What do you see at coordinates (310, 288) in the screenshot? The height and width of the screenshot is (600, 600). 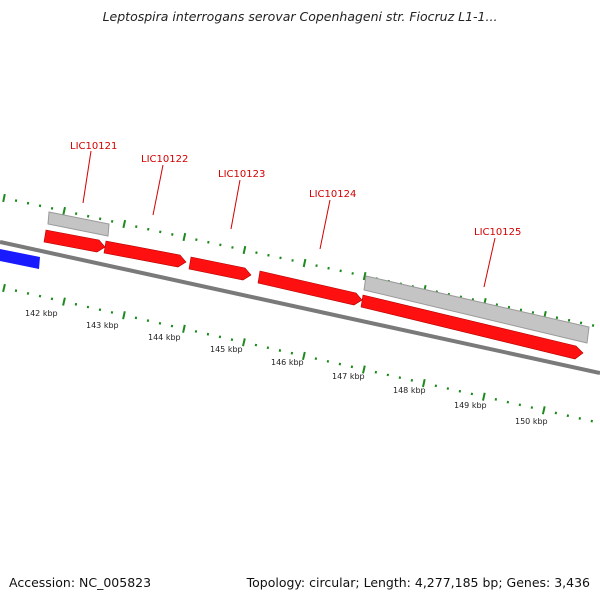 I see `gene-lic10124` at bounding box center [310, 288].